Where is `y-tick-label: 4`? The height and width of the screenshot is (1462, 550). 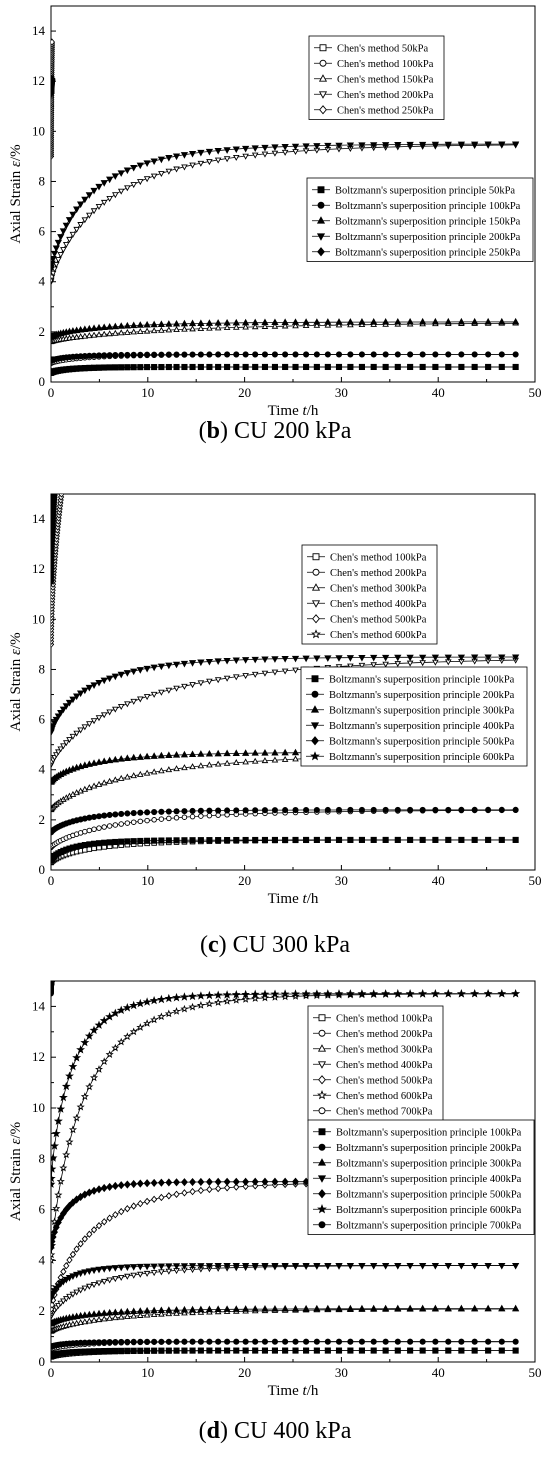 y-tick-label: 4 is located at coordinates (42, 769).